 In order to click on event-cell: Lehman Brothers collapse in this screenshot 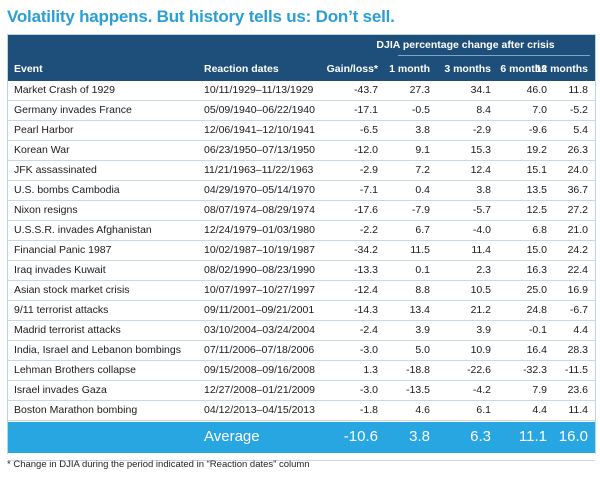, I will do `click(75, 370)`.